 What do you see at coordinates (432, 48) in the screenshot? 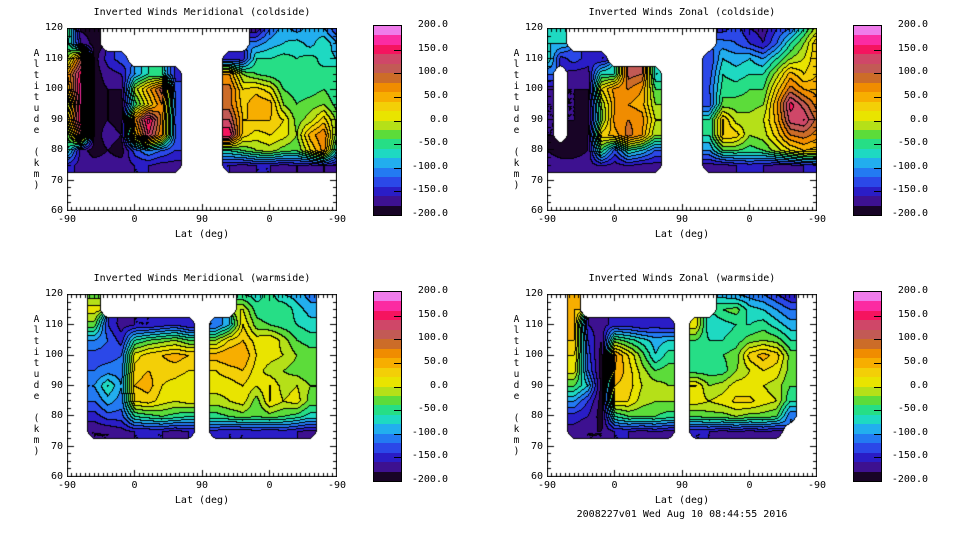
I see `colorbar-tick-label: 150.0` at bounding box center [432, 48].